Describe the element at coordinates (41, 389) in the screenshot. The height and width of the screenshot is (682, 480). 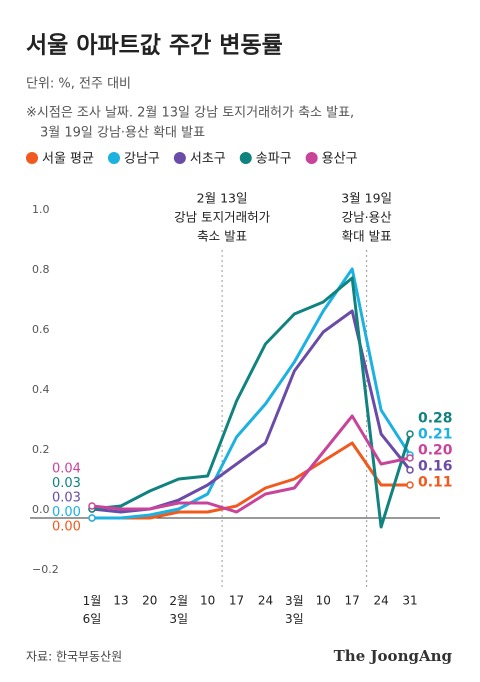
I see `y-tick-label: 0.4` at that location.